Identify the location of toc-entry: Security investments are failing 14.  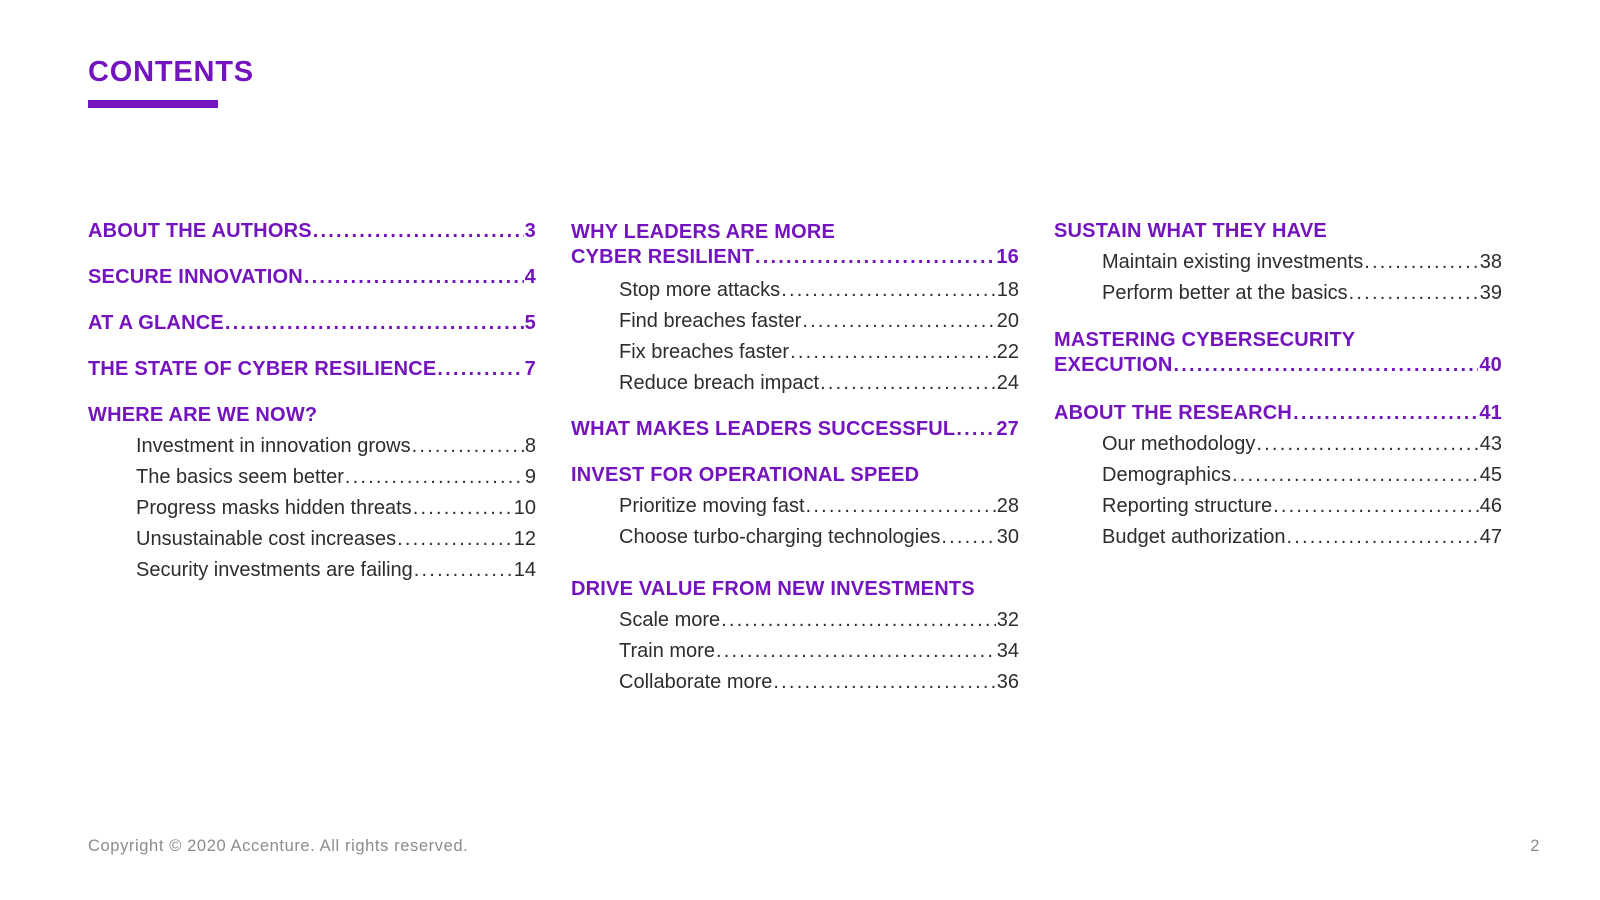
(312, 570).